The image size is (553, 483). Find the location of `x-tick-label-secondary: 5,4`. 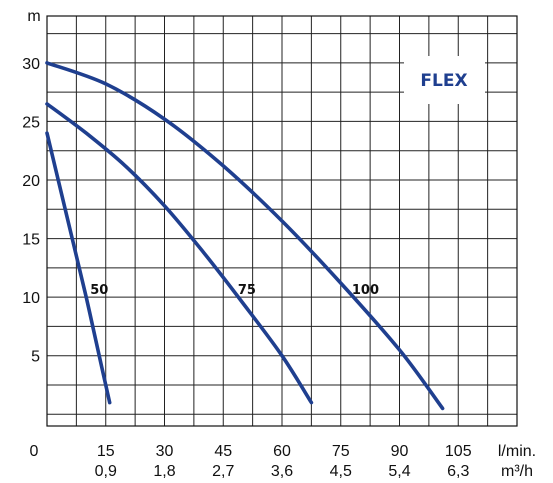

x-tick-label-secondary: 5,4 is located at coordinates (399, 471).